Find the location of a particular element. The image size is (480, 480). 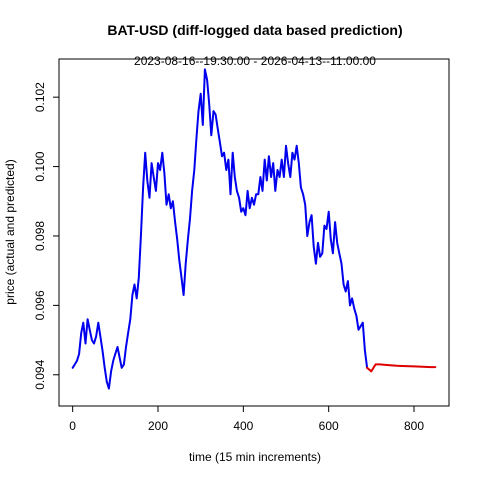

y-tick-label: 0.098 is located at coordinates (40, 236).